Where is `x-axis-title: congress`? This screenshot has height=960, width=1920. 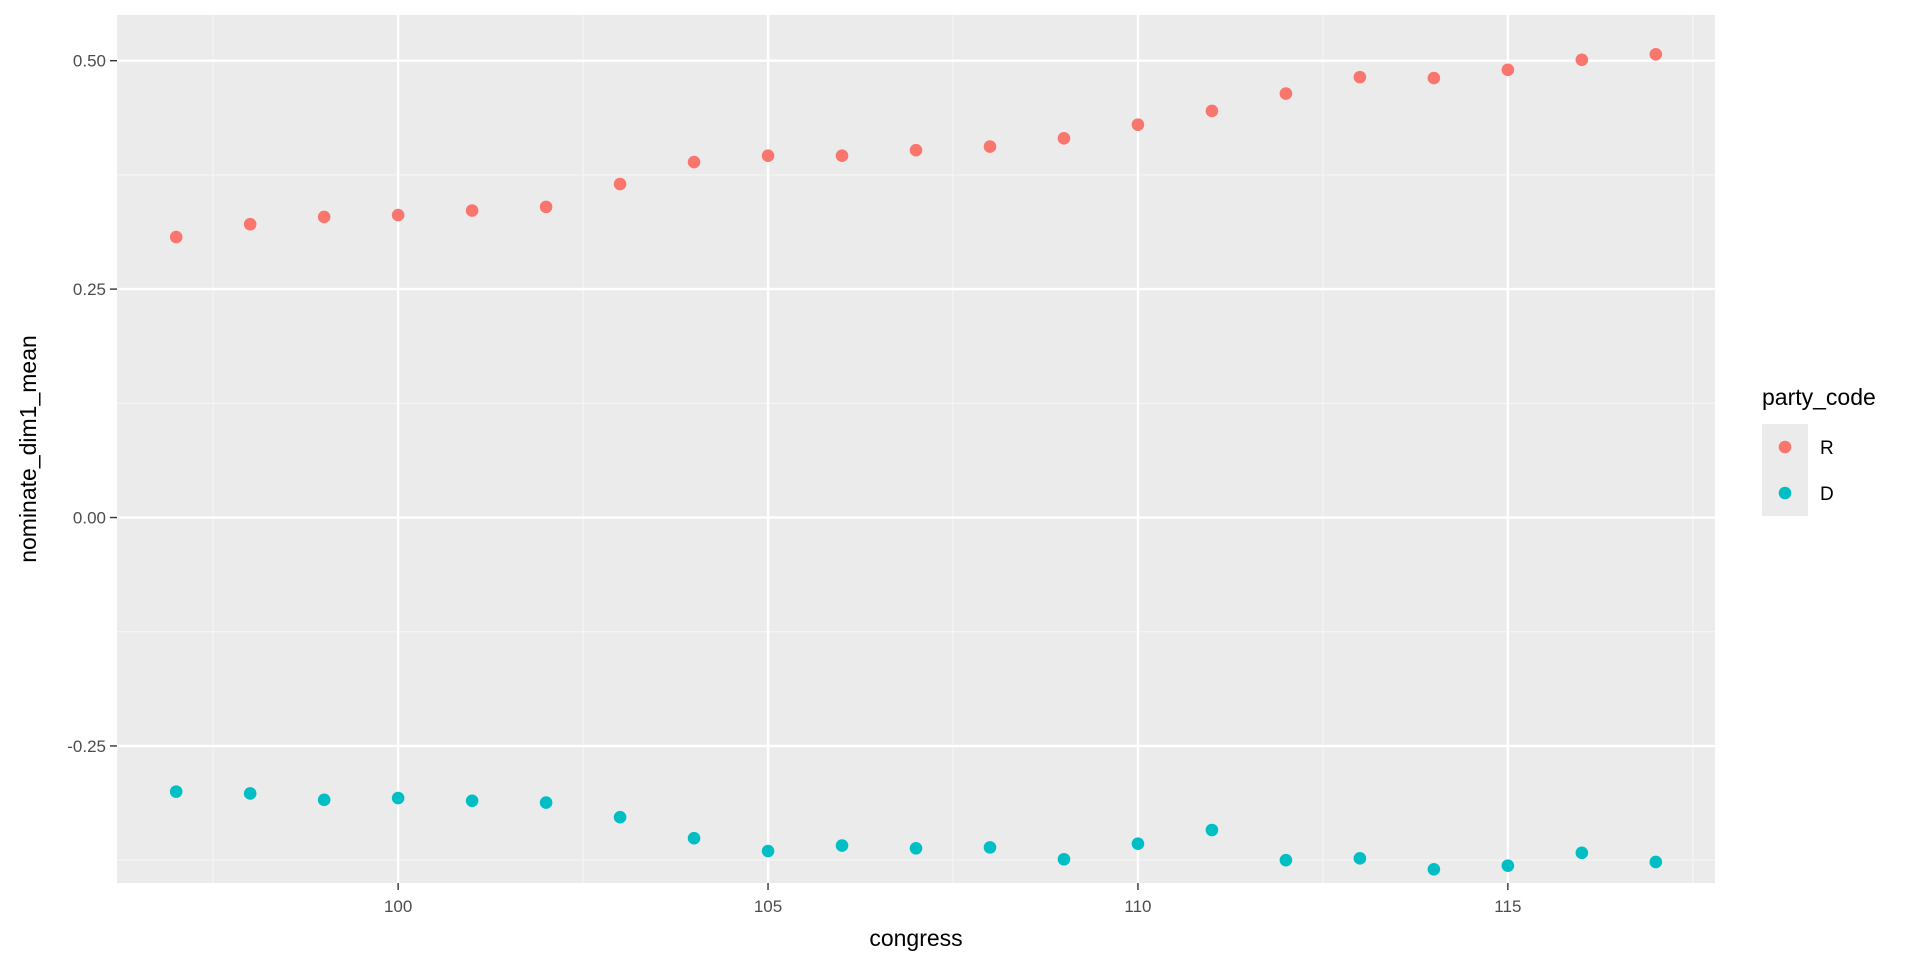
x-axis-title: congress is located at coordinates (915, 938).